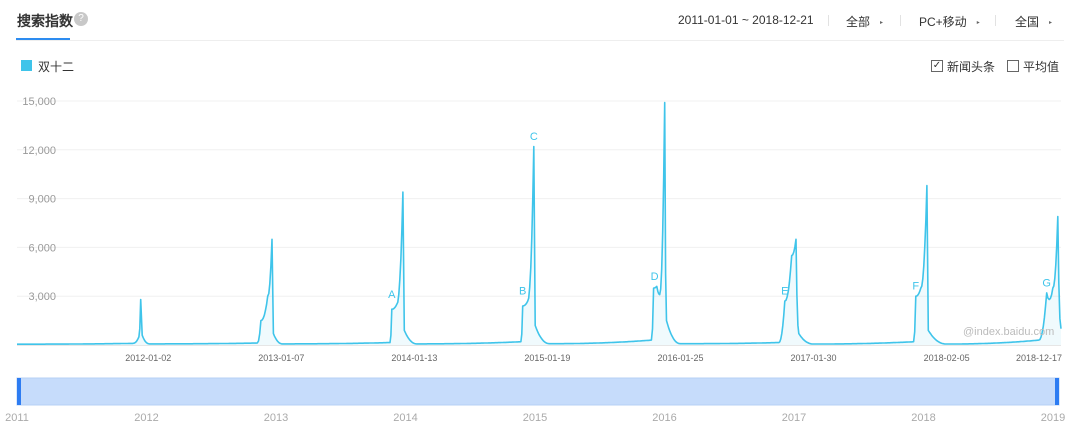  I want to click on navigator-selection, so click(538, 391).